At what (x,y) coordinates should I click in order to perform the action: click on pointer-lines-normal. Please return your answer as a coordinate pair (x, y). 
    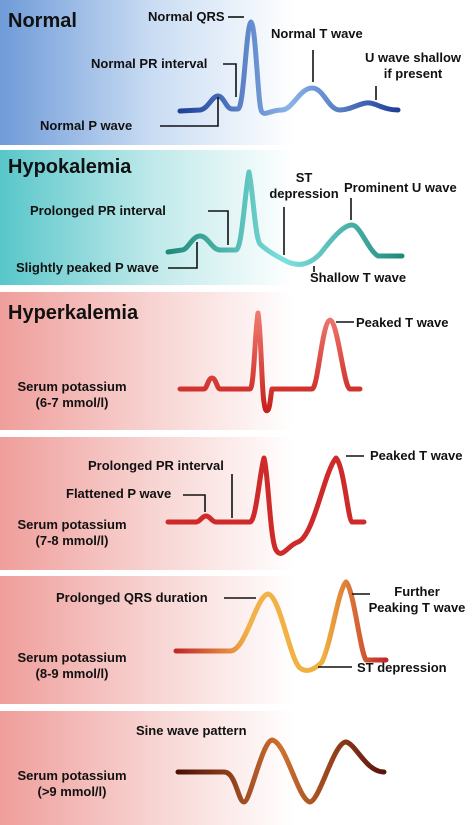
    Looking at the image, I should click on (268, 71).